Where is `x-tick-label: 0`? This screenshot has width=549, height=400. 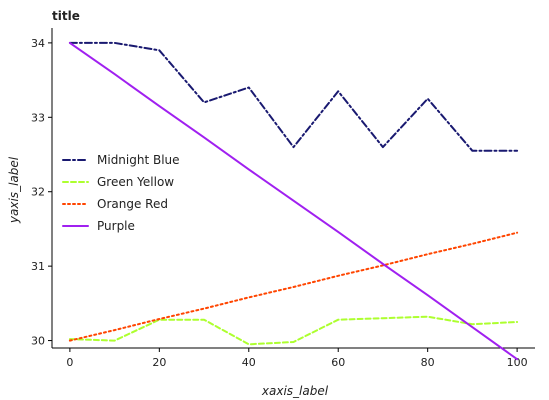
x-tick-label: 0 is located at coordinates (69, 362).